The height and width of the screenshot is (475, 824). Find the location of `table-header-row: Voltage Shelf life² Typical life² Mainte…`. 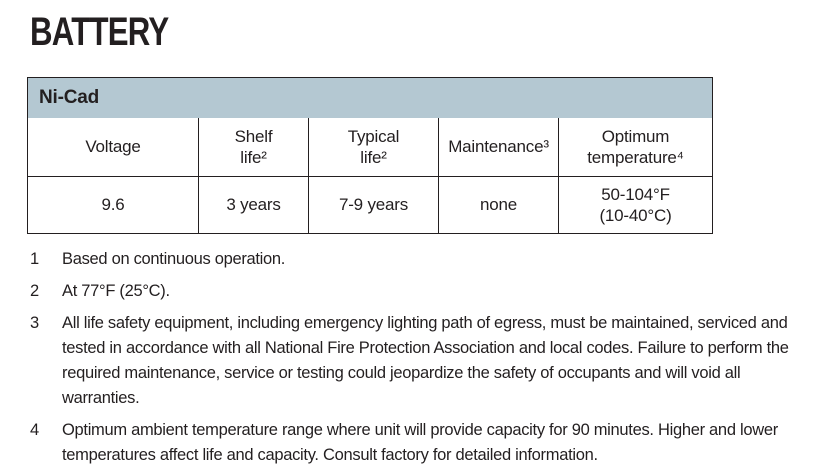

table-header-row: Voltage Shelf life² Typical life² Mainte… is located at coordinates (370, 147).